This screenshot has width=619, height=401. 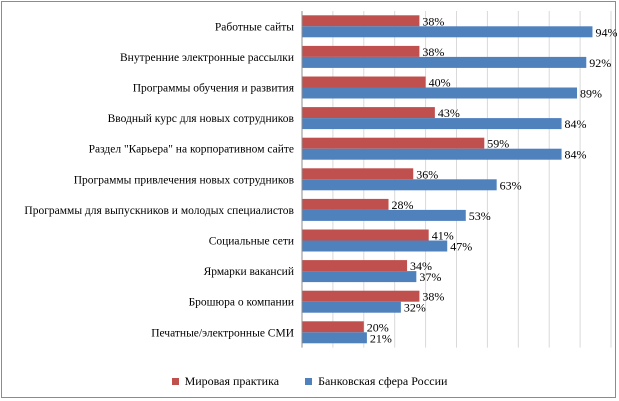 What do you see at coordinates (449, 113) in the screenshot?
I see `value-label-world: 43%` at bounding box center [449, 113].